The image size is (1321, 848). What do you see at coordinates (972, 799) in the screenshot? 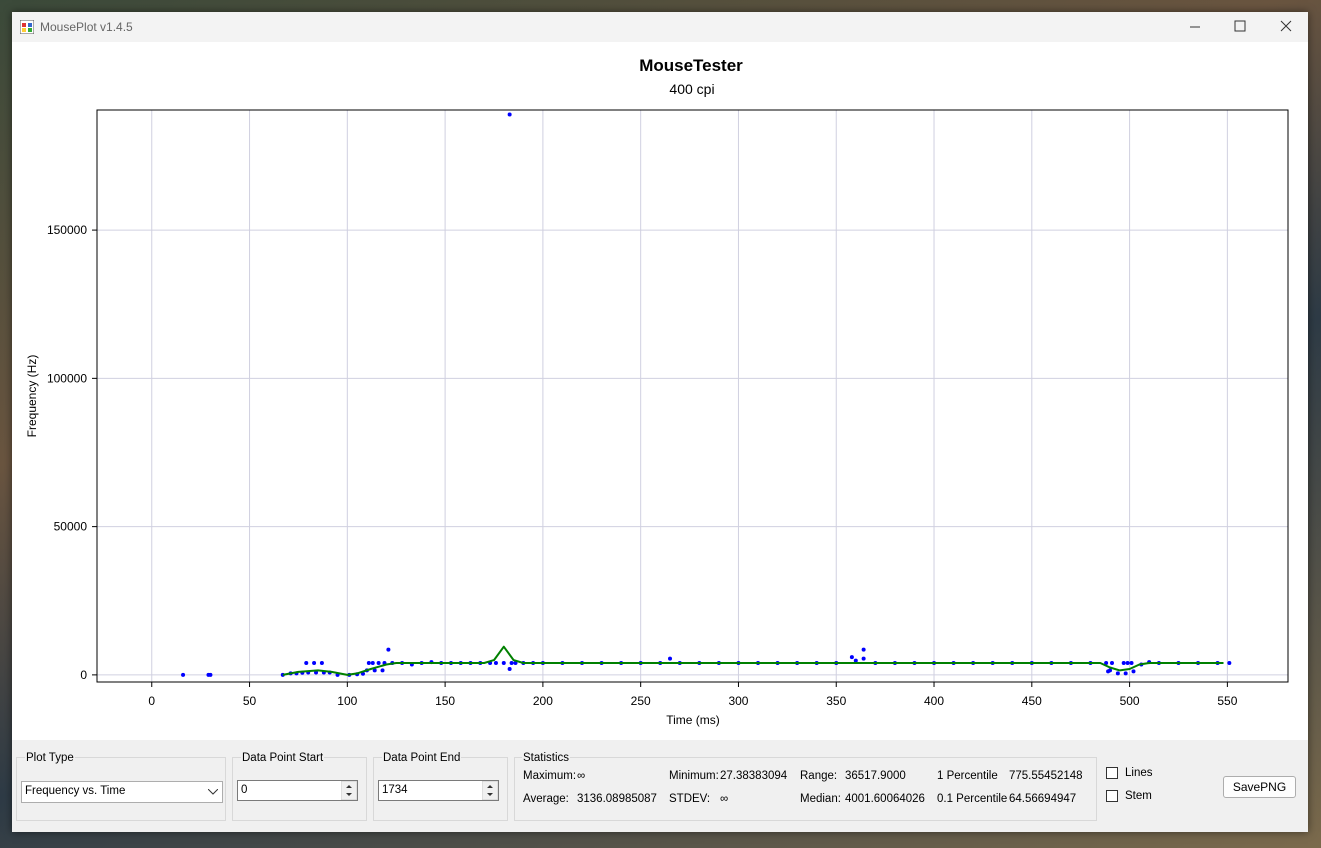
I see `stat-label: 0.1 Percentile` at bounding box center [972, 799].